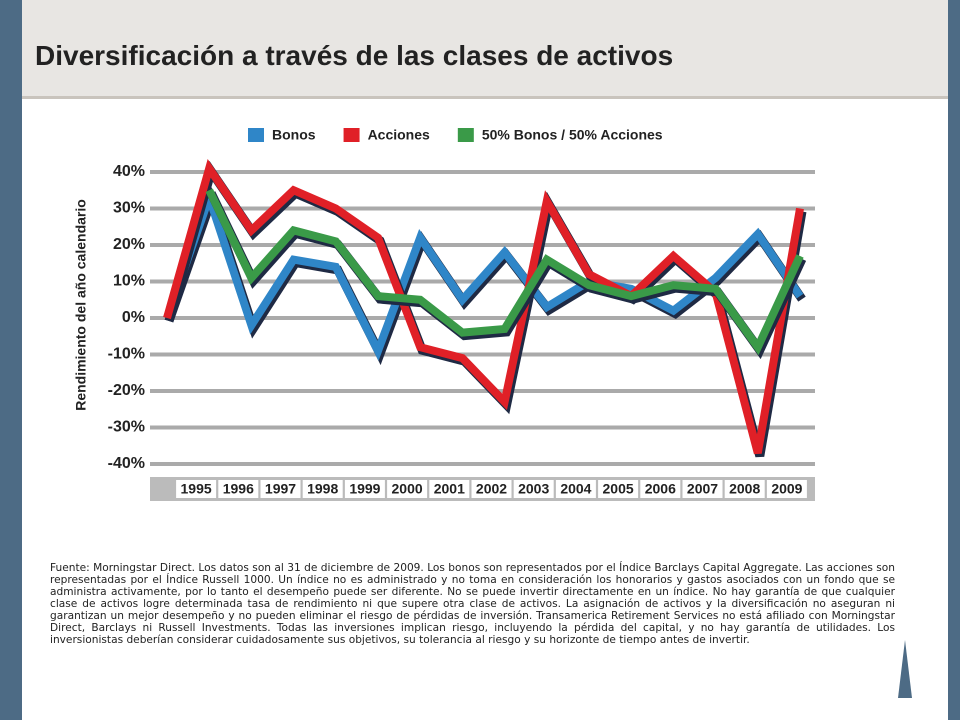  Describe the element at coordinates (399, 135) in the screenshot. I see `legend-label: Acciones` at that location.